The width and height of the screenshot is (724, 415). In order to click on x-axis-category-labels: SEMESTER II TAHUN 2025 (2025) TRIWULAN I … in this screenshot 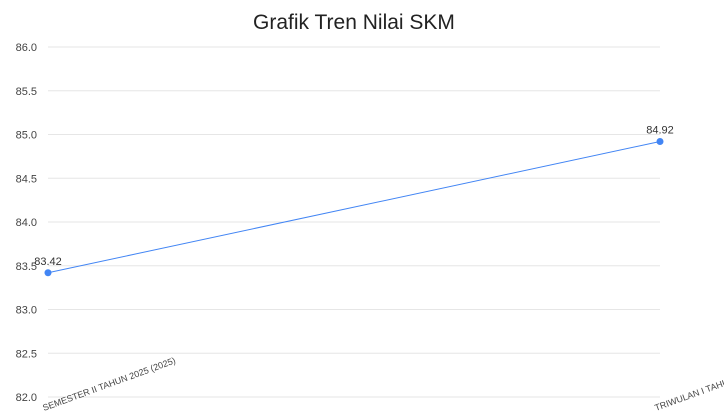, I will do `click(382, 384)`.